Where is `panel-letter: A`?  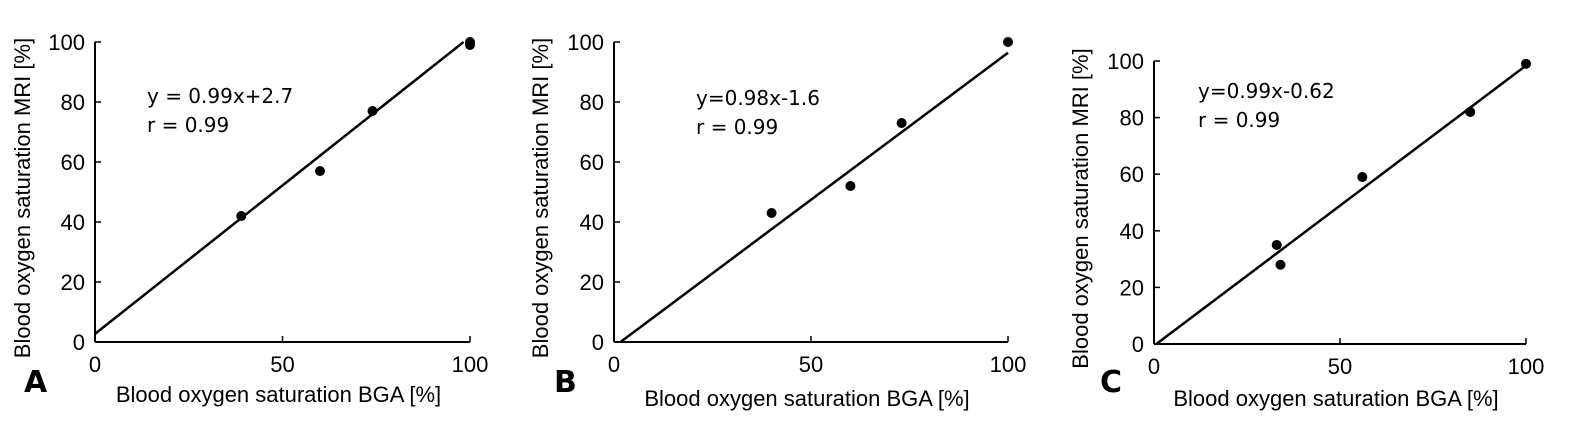 panel-letter: A is located at coordinates (36, 382).